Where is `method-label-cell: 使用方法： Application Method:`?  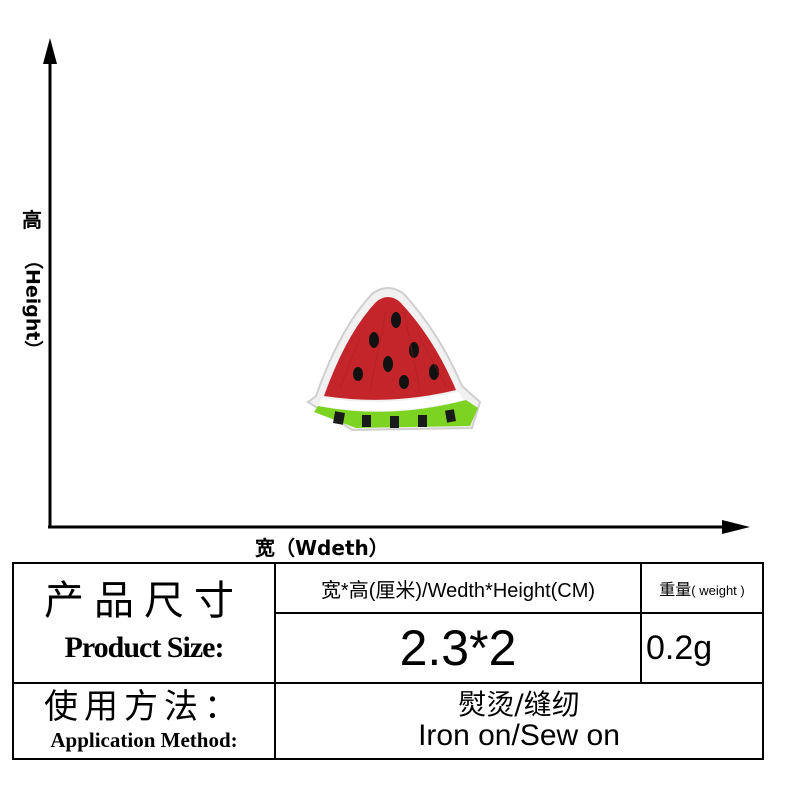
method-label-cell: 使用方法： Application Method: is located at coordinates (144, 721).